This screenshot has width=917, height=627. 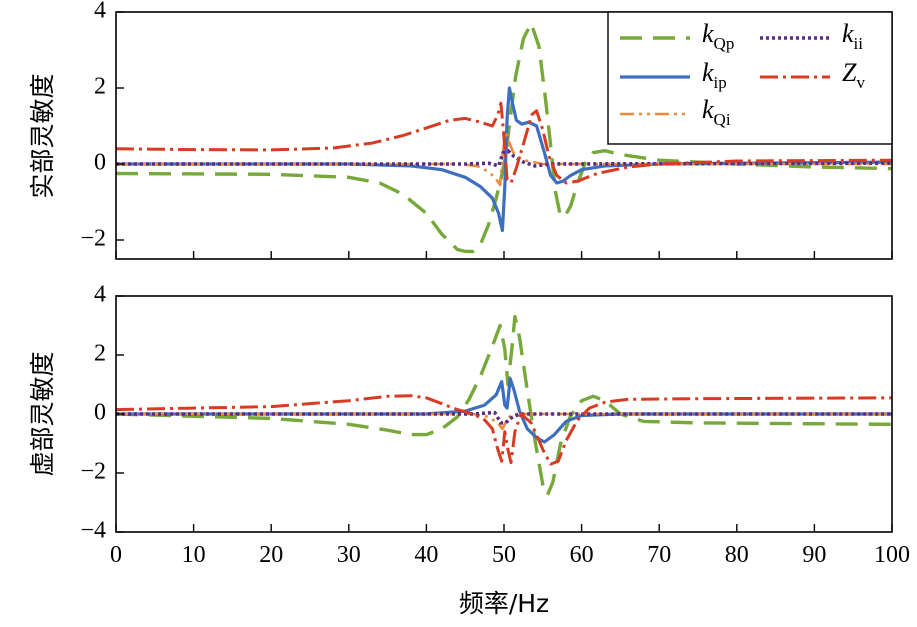 I want to click on imag-x-tick-label: 100, so click(x=892, y=555).